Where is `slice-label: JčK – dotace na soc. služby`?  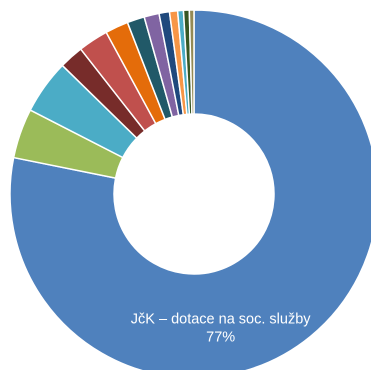
slice-label: JčK – dotace na soc. služby is located at coordinates (221, 319).